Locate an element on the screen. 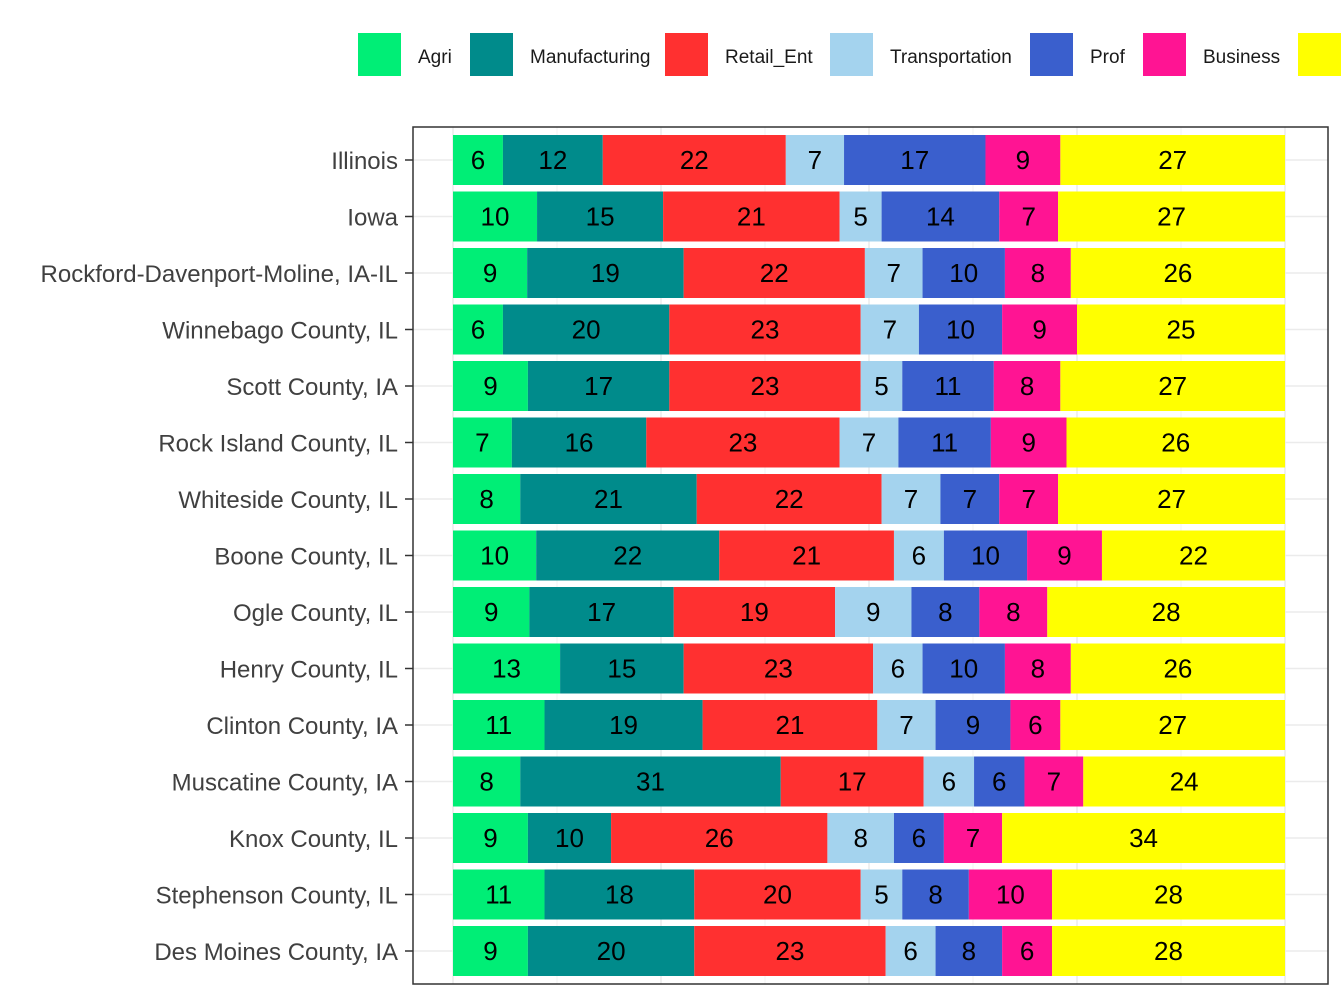  data-label: 9 is located at coordinates (490, 273).